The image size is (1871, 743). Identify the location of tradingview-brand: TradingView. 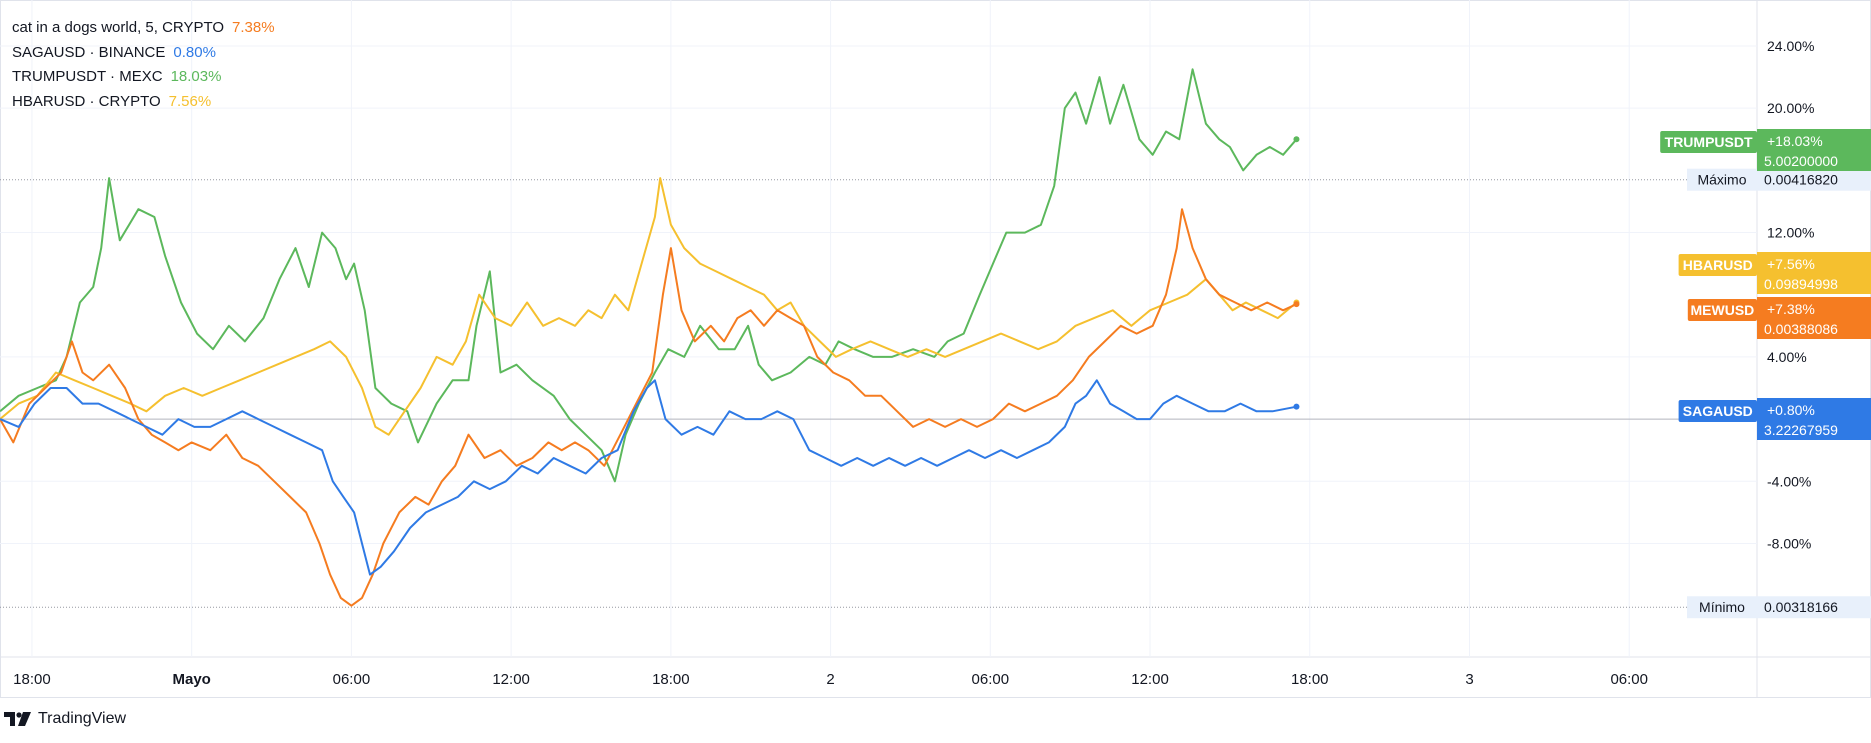
(65, 719).